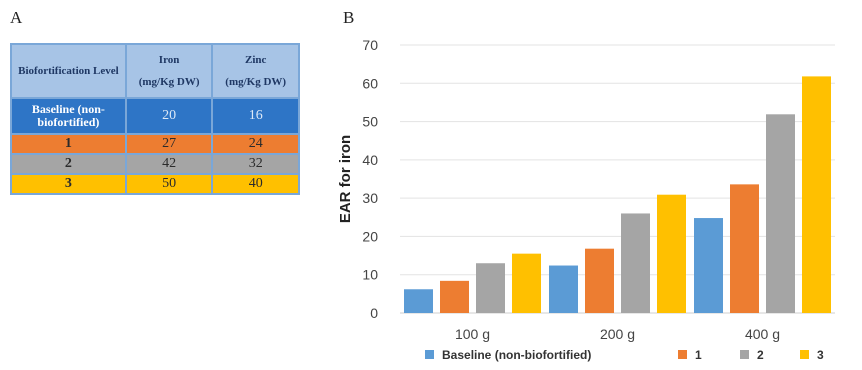 This screenshot has height=370, width=862. I want to click on y-tick-label: 20, so click(370, 236).